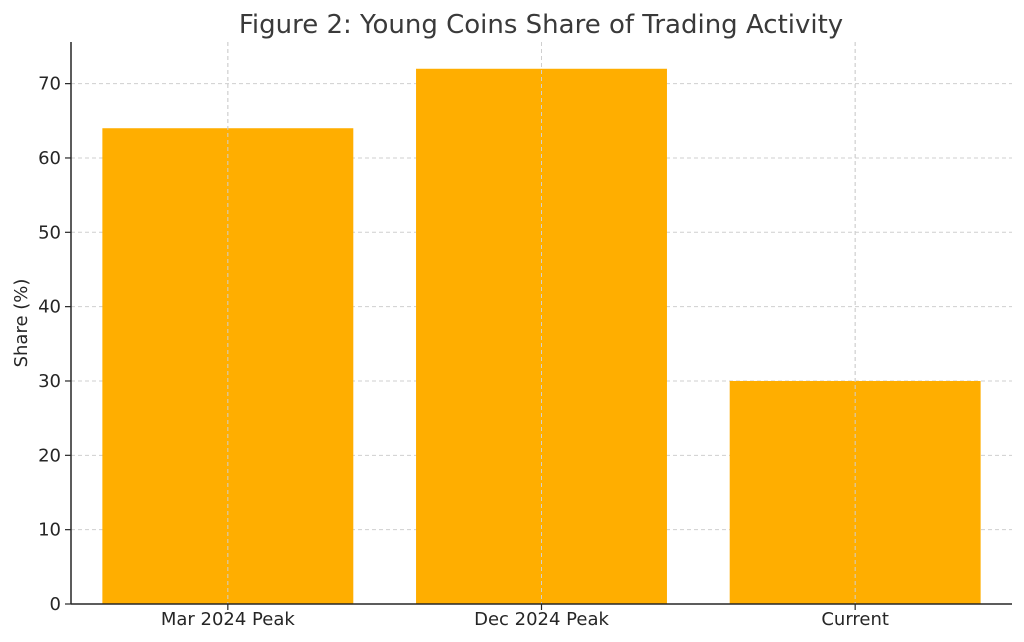  Describe the element at coordinates (49, 307) in the screenshot. I see `y-tick-label: 40` at that location.